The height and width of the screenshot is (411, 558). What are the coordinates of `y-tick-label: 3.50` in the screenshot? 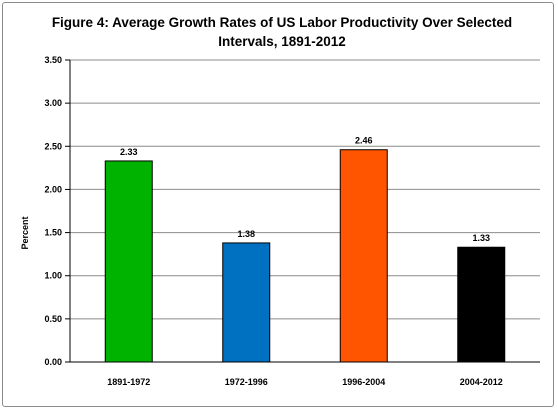 It's located at (53, 60).